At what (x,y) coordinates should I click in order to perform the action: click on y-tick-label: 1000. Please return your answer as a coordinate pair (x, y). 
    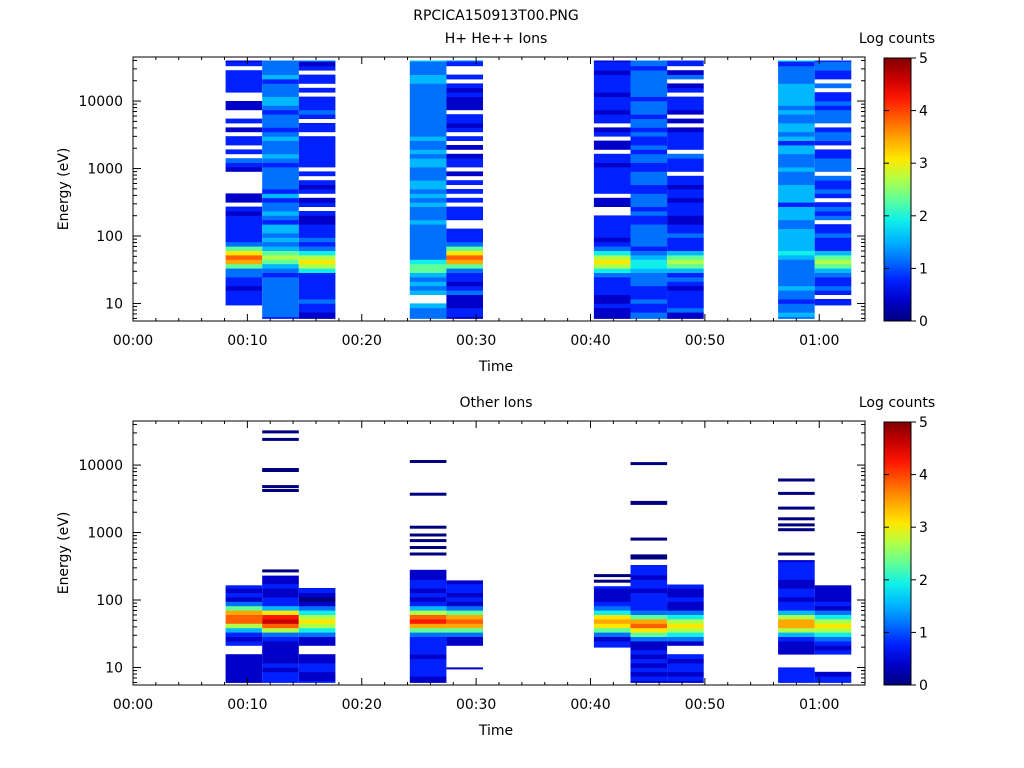
    Looking at the image, I should click on (105, 534).